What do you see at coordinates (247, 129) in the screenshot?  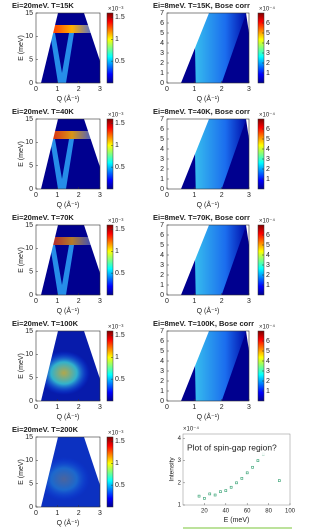 I see `kinematic-right` at bounding box center [247, 129].